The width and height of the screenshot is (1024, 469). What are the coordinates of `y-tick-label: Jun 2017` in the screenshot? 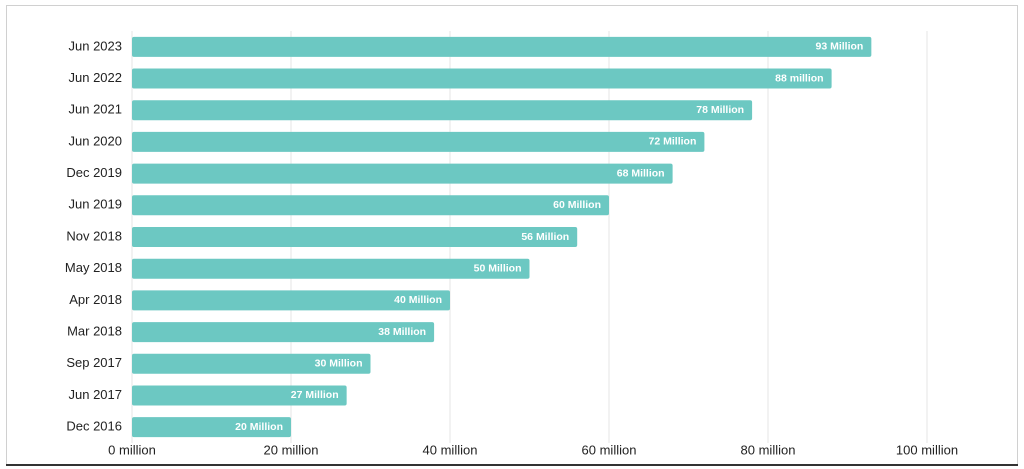 It's located at (96, 394).